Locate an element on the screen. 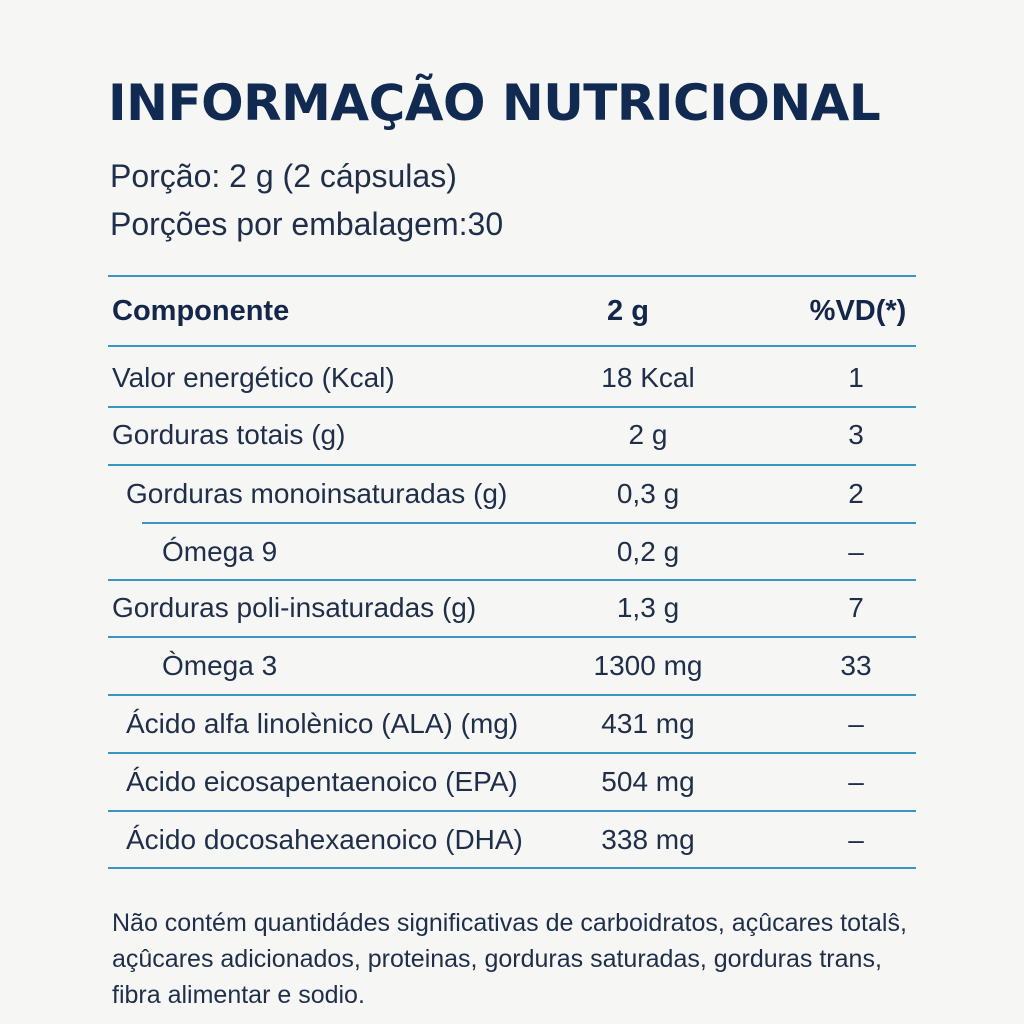 This screenshot has height=1024, width=1024. row-amount: 0,3 g is located at coordinates (648, 493).